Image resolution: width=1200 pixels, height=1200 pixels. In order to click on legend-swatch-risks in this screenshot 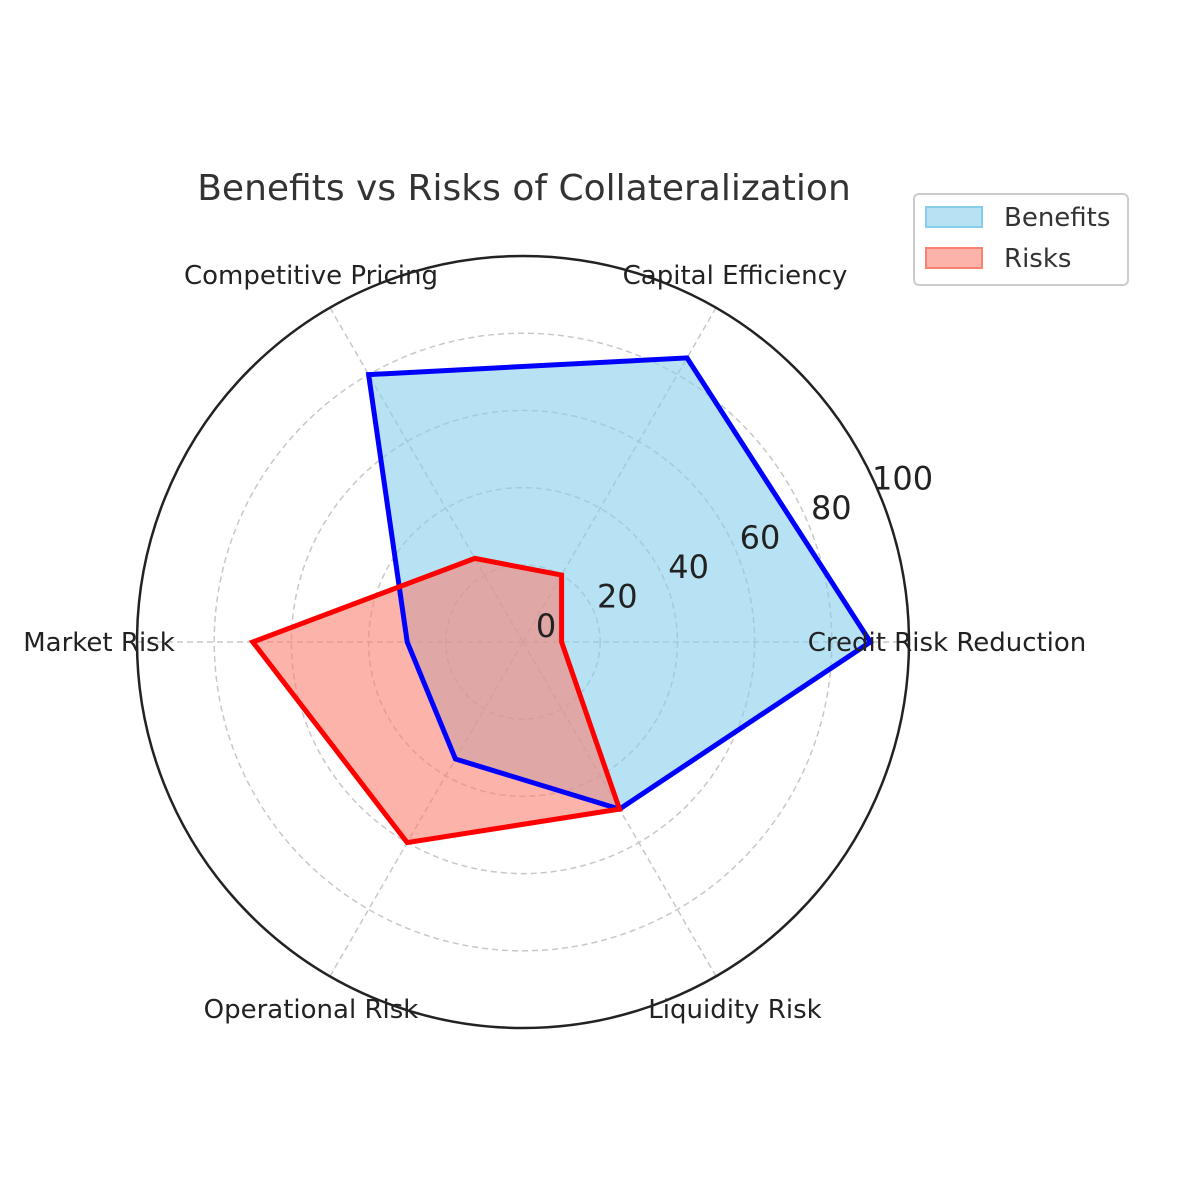, I will do `click(954, 258)`.